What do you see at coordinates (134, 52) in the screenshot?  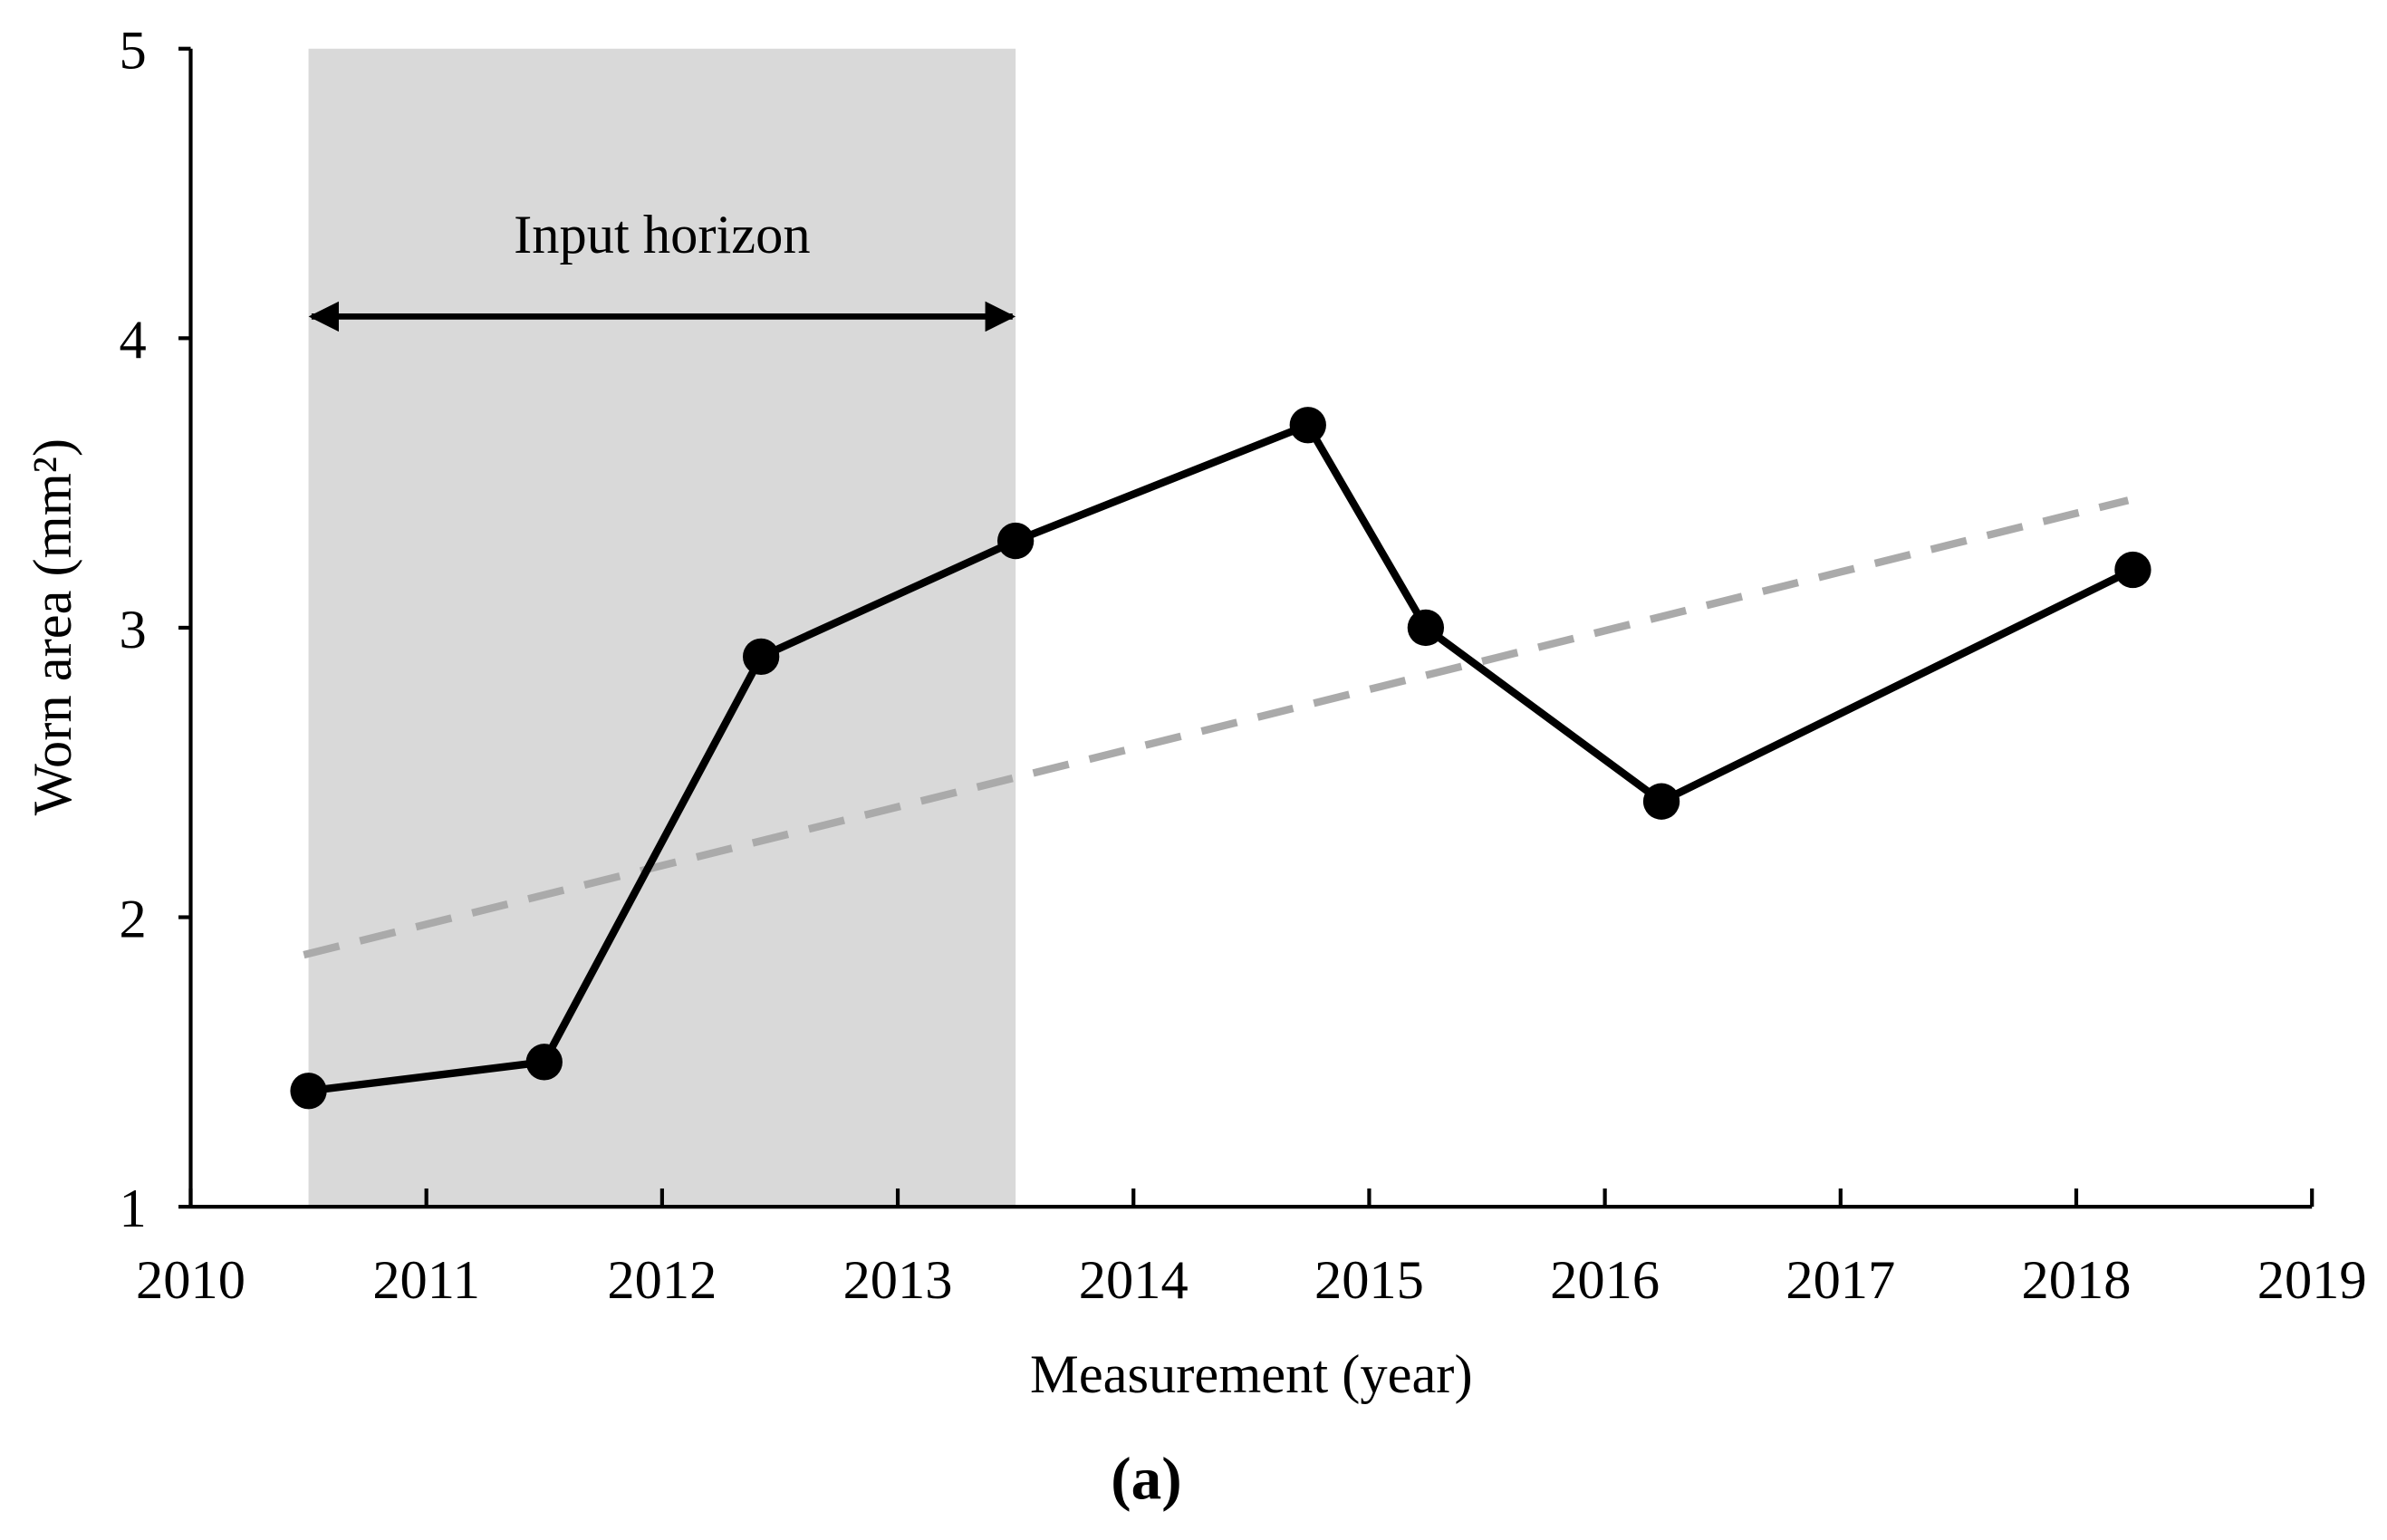 I see `y-tick-label: 5` at bounding box center [134, 52].